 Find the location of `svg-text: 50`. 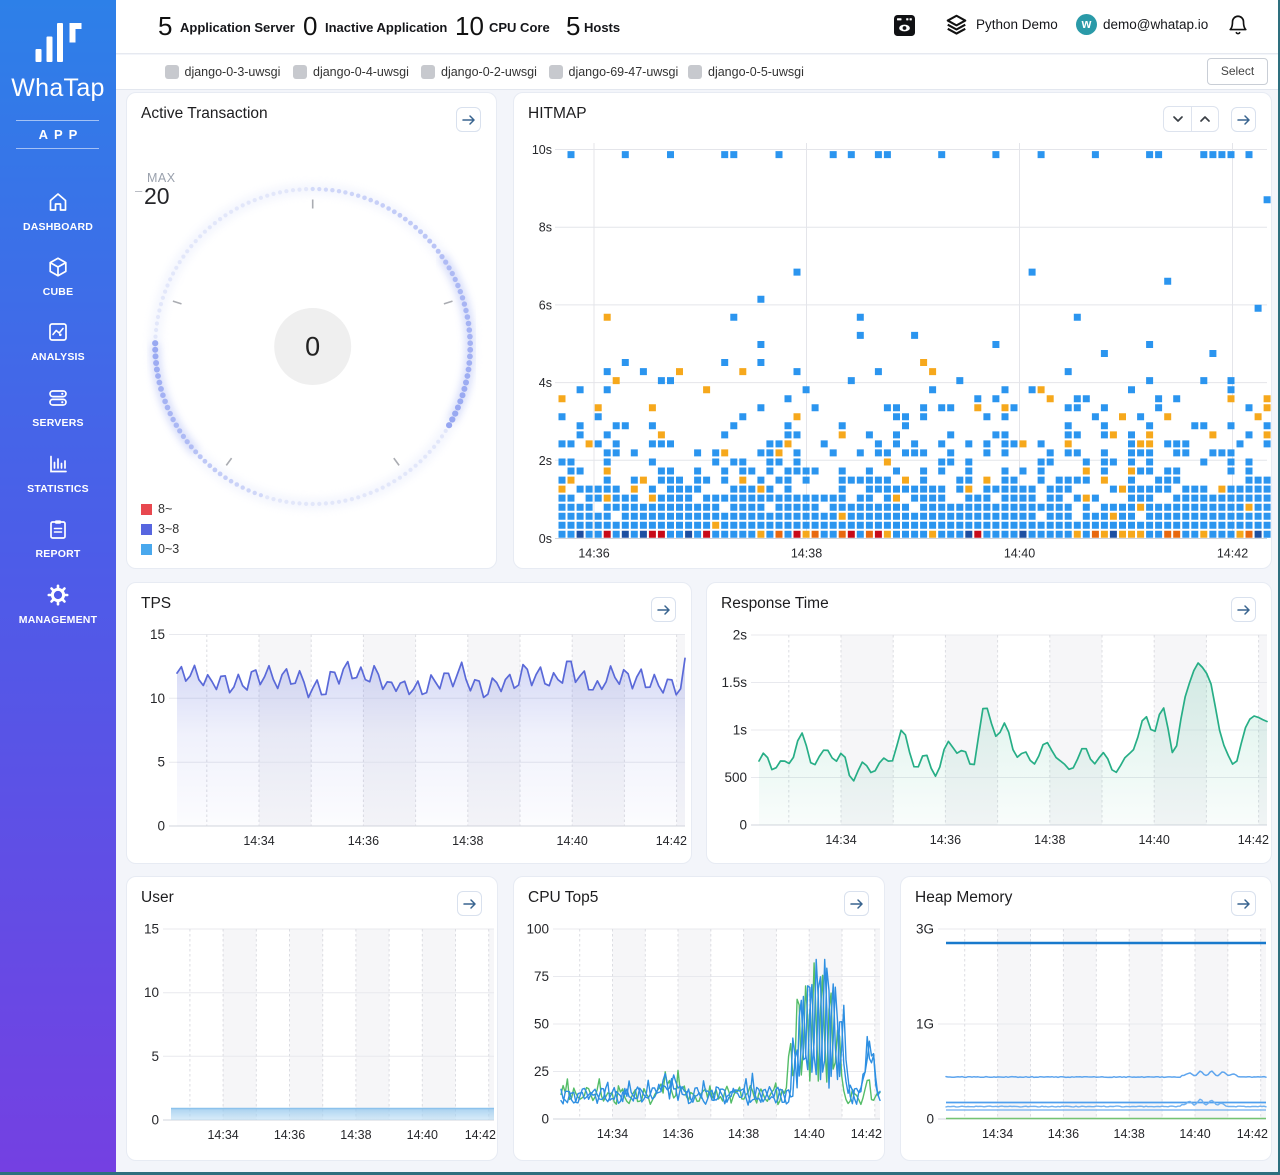

svg-text: 50 is located at coordinates (541, 1024).